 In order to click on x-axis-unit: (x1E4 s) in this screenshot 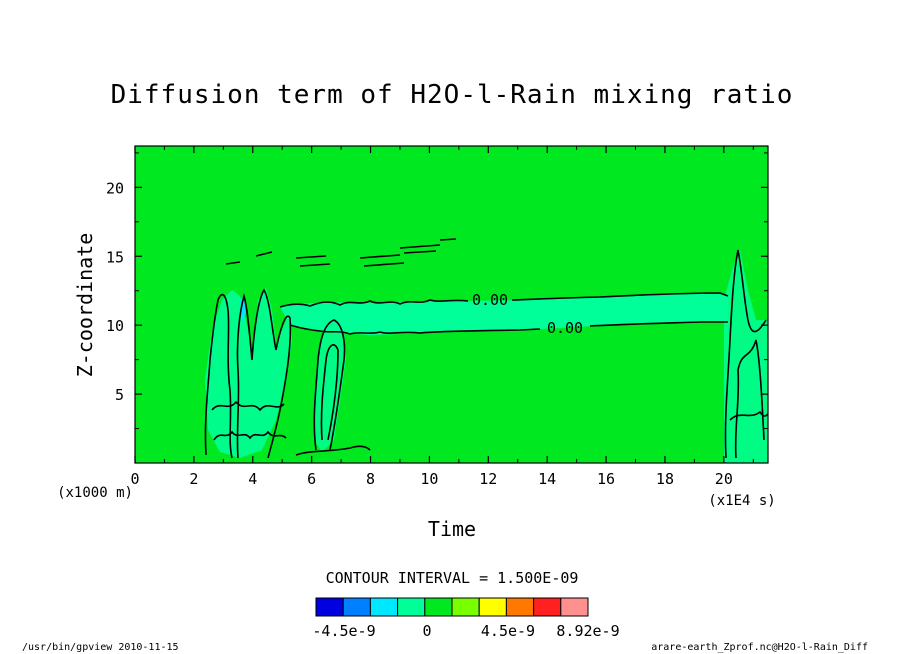, I will do `click(741, 501)`.